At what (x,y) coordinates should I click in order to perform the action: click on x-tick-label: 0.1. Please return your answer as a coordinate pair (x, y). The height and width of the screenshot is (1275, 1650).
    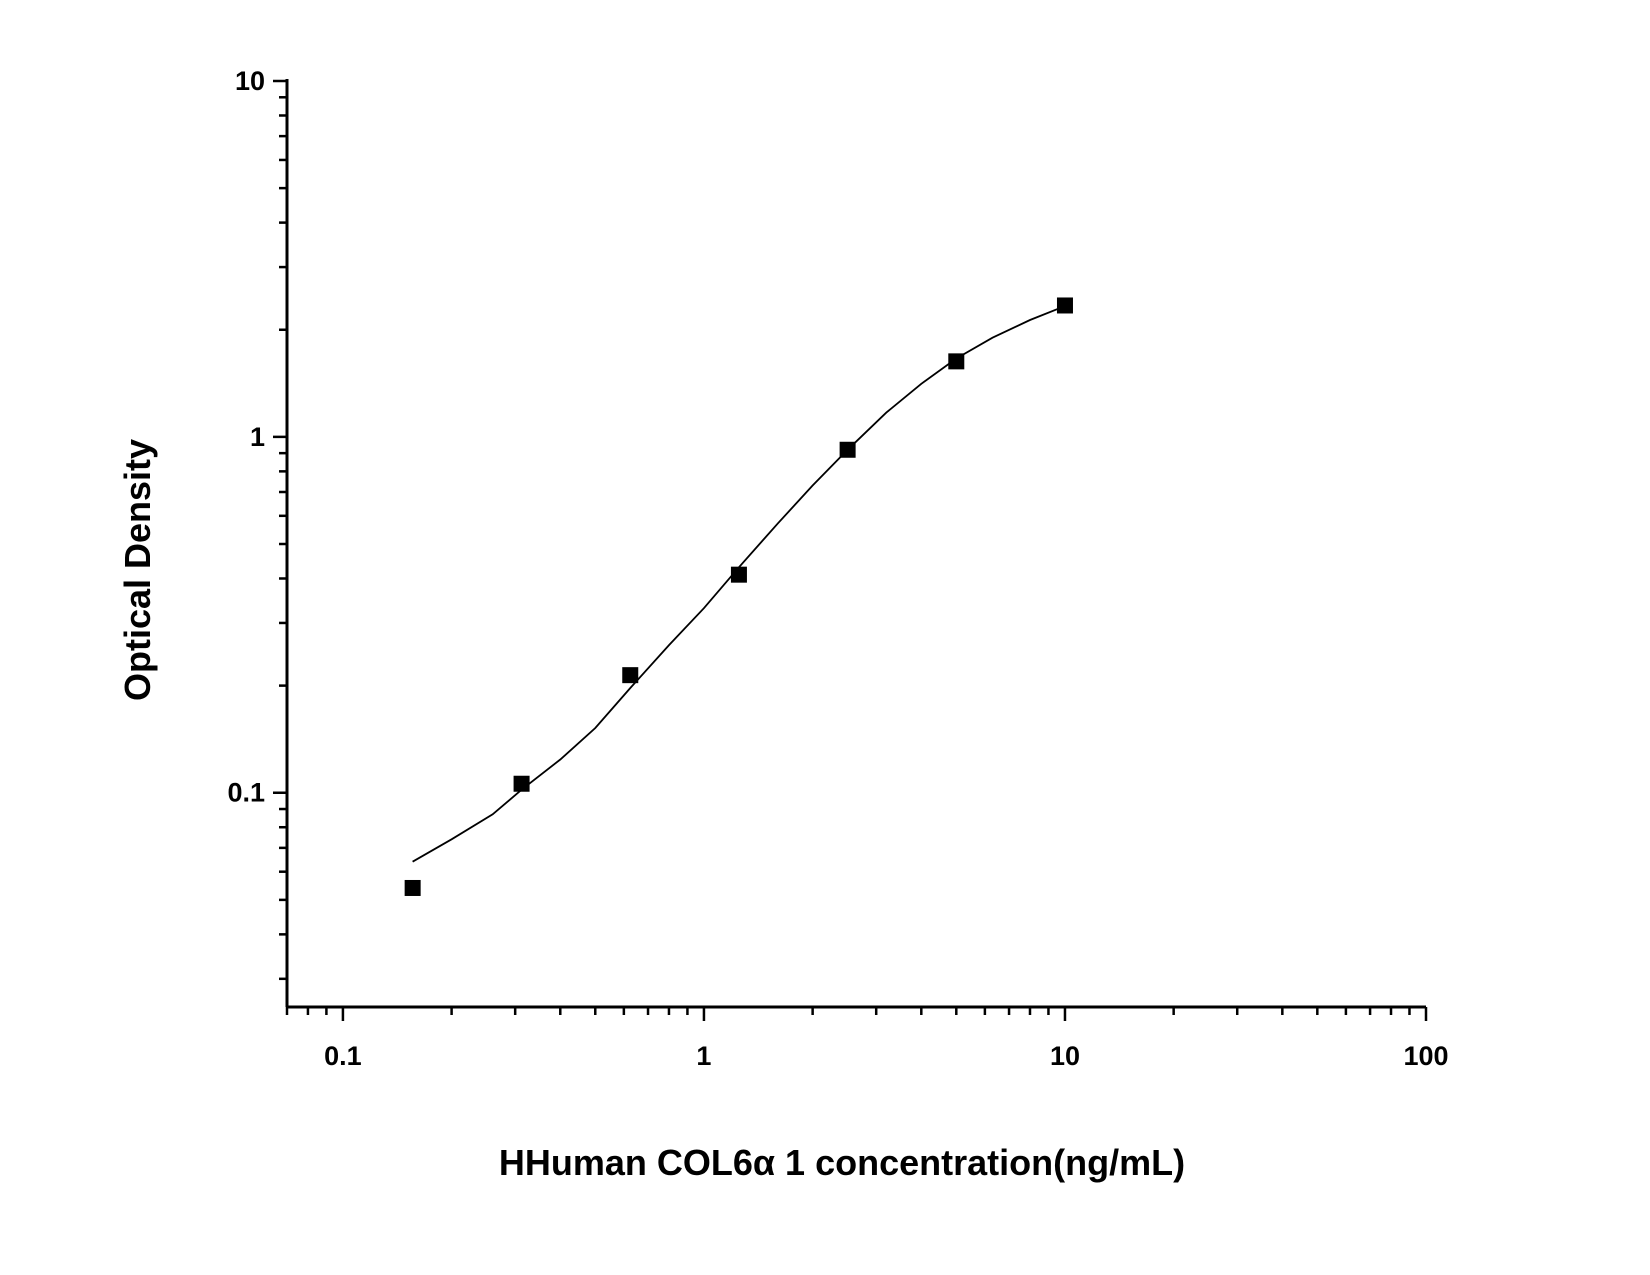
    Looking at the image, I should click on (343, 1056).